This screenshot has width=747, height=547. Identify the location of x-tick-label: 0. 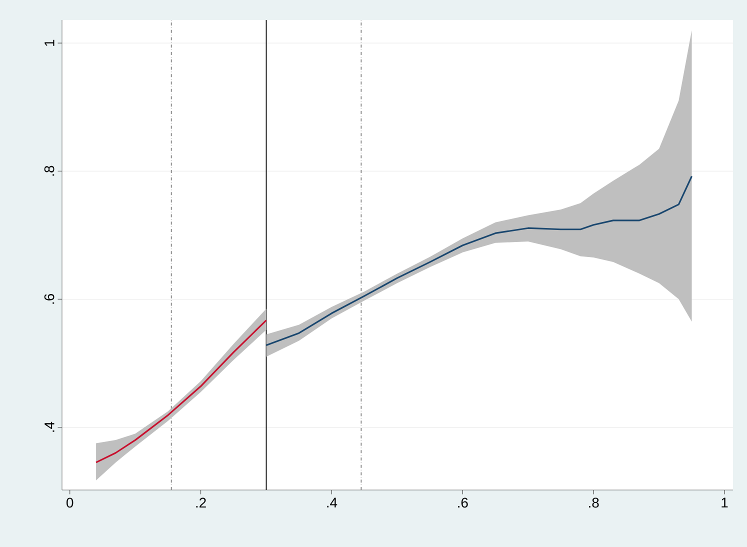
(70, 503).